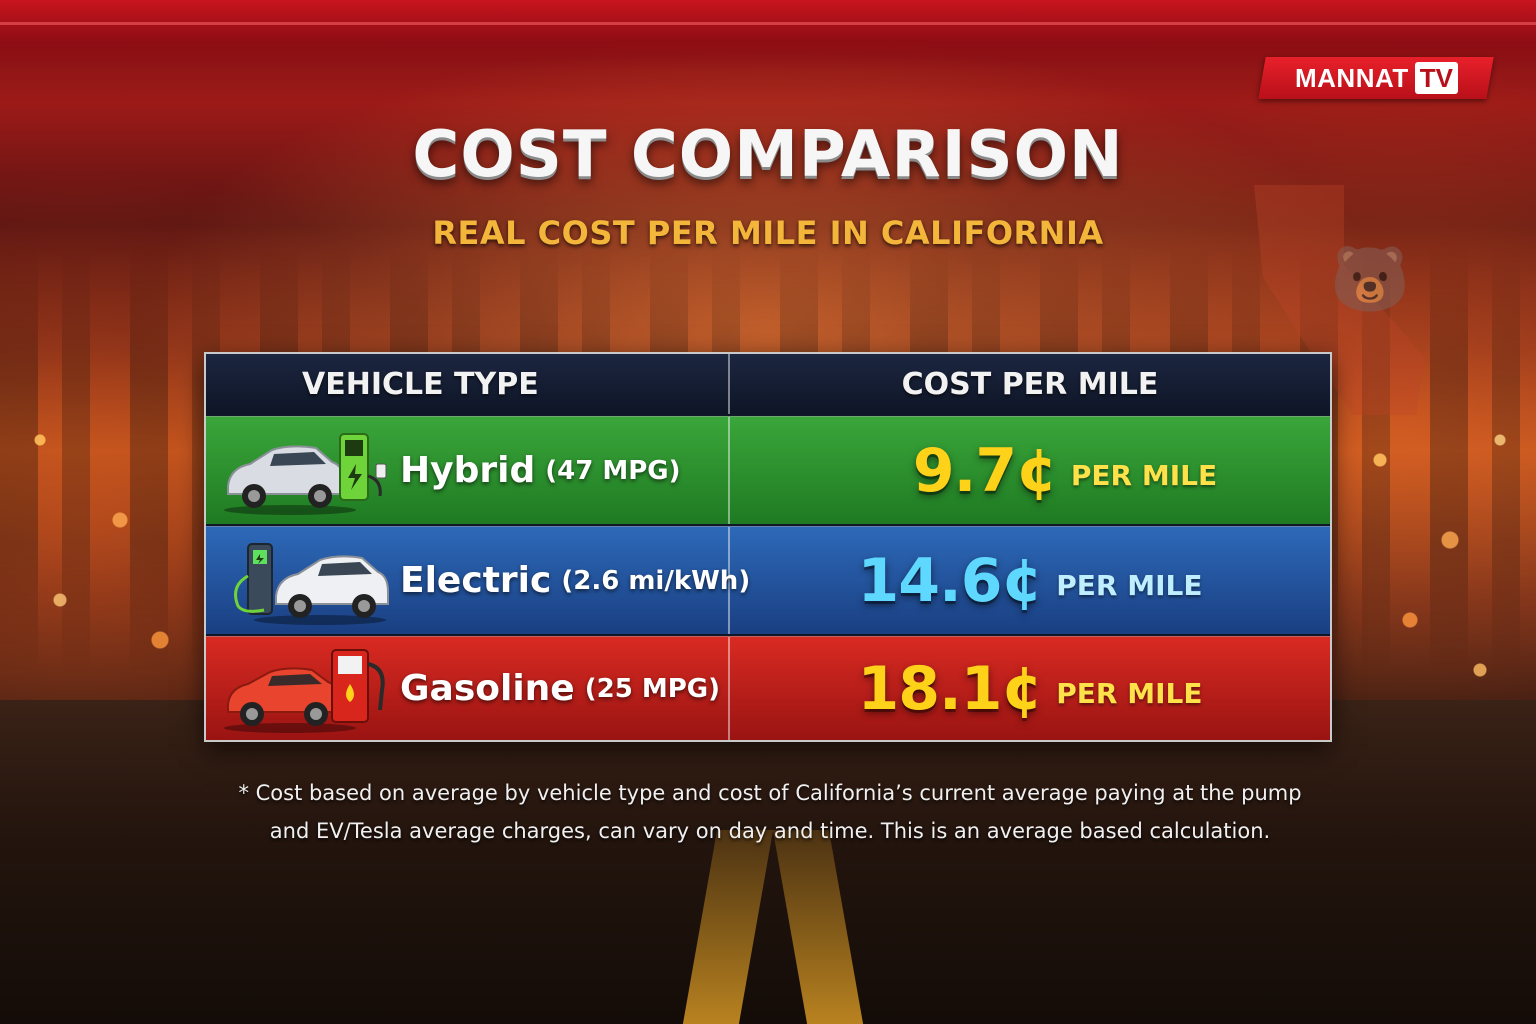  I want to click on header-cell-vehicle-type: VEHICLE TYPE, so click(468, 384).